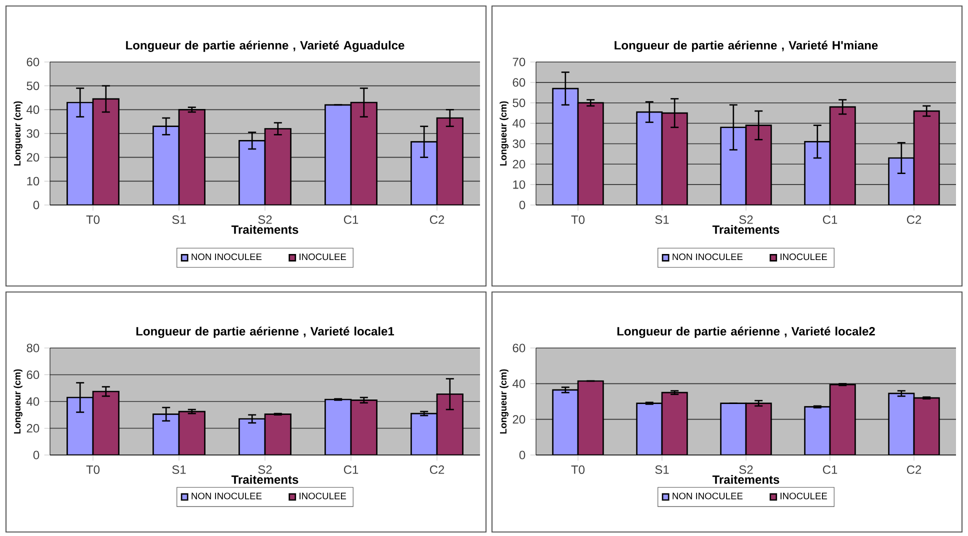 Image resolution: width=968 pixels, height=536 pixels. Describe the element at coordinates (519, 62) in the screenshot. I see `y-tick-label: 70` at that location.